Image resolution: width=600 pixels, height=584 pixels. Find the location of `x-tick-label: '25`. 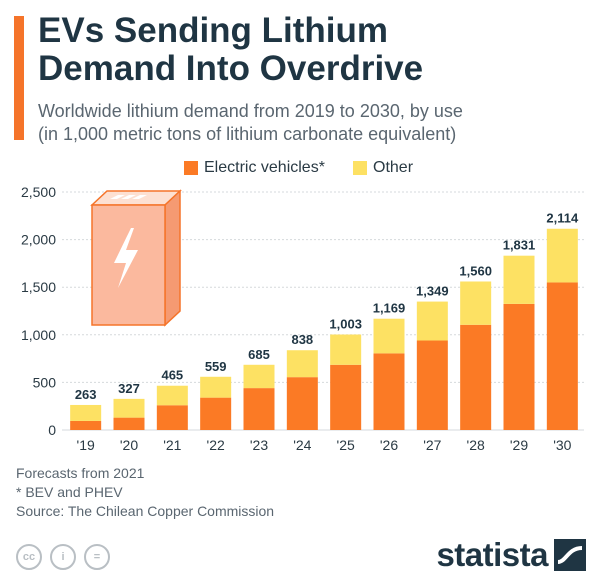

x-tick-label: '25 is located at coordinates (346, 445).